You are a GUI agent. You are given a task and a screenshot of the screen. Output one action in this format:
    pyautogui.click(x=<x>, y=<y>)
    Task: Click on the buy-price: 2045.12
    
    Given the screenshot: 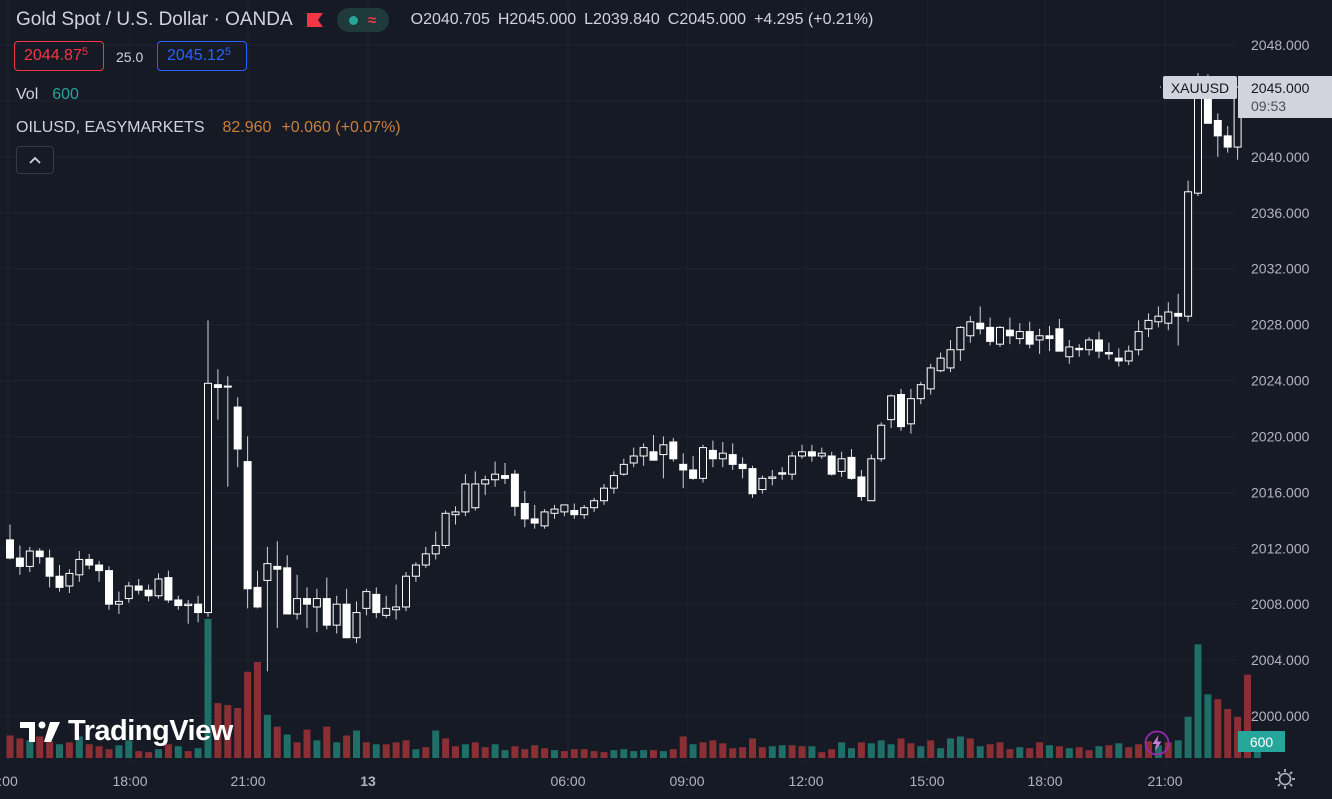 What is the action you would take?
    pyautogui.click(x=196, y=55)
    